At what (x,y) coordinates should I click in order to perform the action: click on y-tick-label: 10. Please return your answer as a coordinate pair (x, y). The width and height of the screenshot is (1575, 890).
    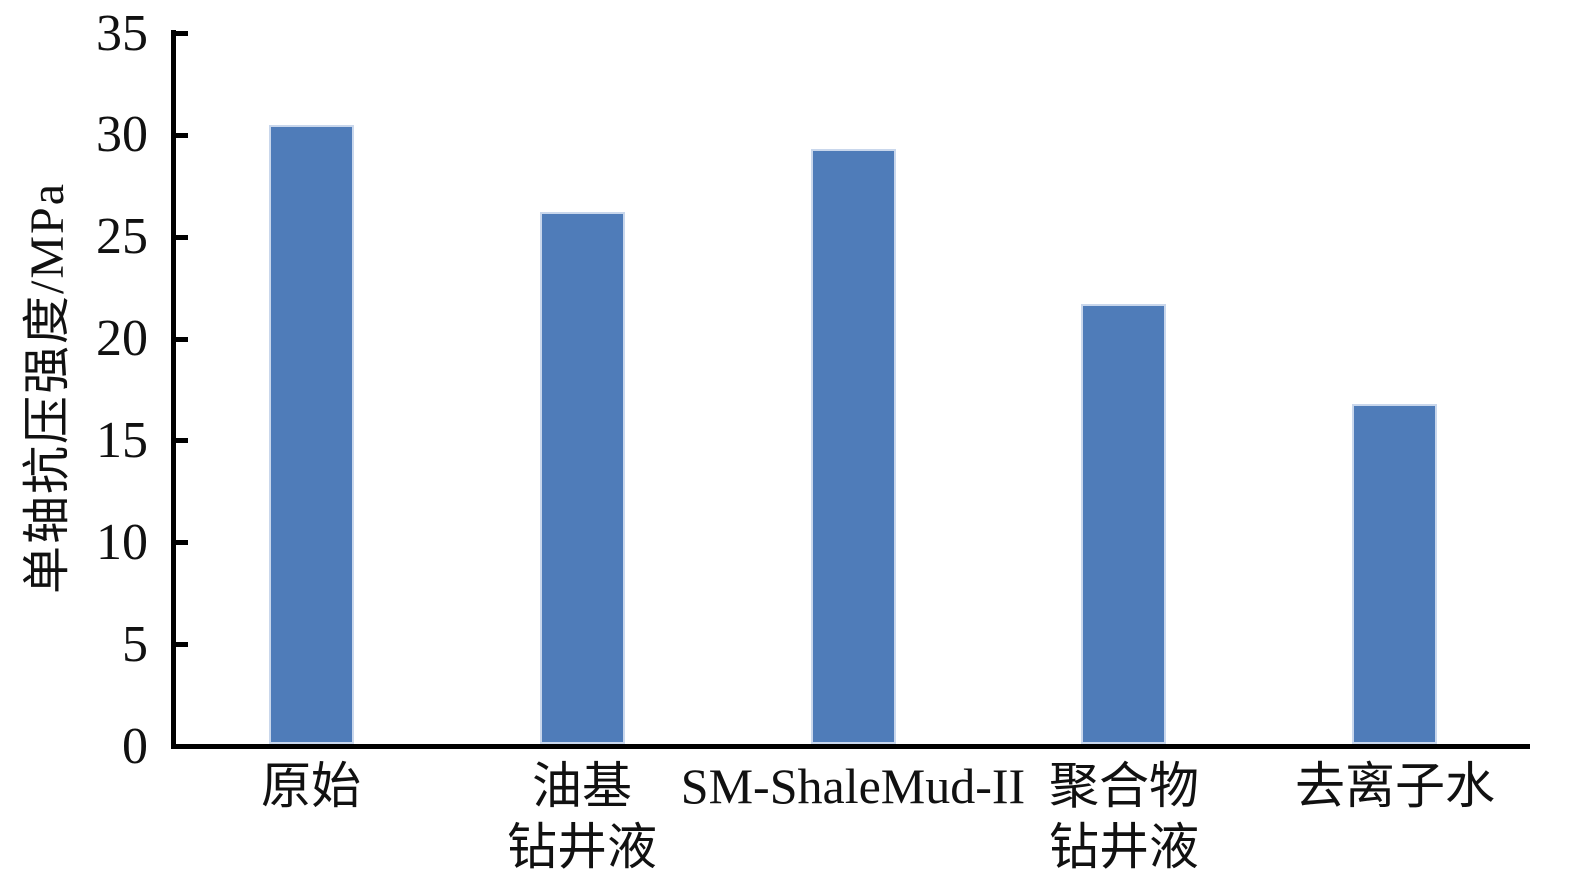
    Looking at the image, I should click on (122, 542).